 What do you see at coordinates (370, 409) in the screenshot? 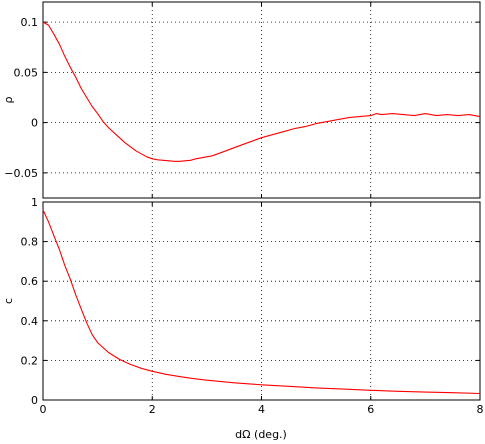
I see `x-tick-label: 6` at bounding box center [370, 409].